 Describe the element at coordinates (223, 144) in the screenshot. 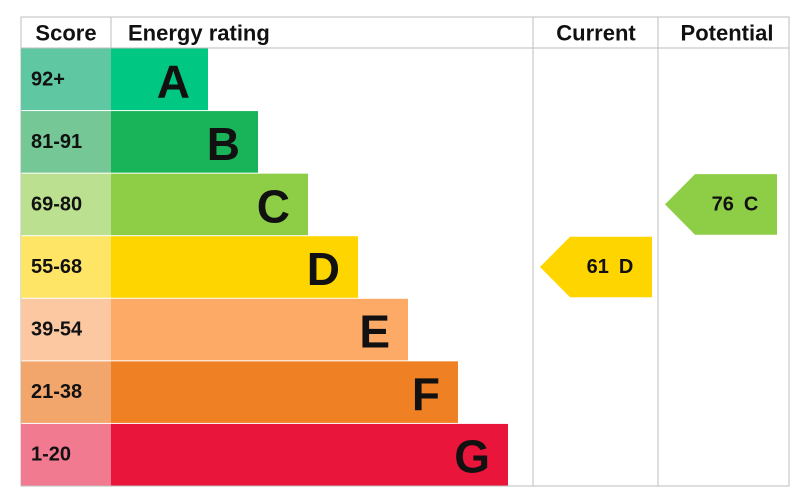

I see `rating-letter: B` at that location.